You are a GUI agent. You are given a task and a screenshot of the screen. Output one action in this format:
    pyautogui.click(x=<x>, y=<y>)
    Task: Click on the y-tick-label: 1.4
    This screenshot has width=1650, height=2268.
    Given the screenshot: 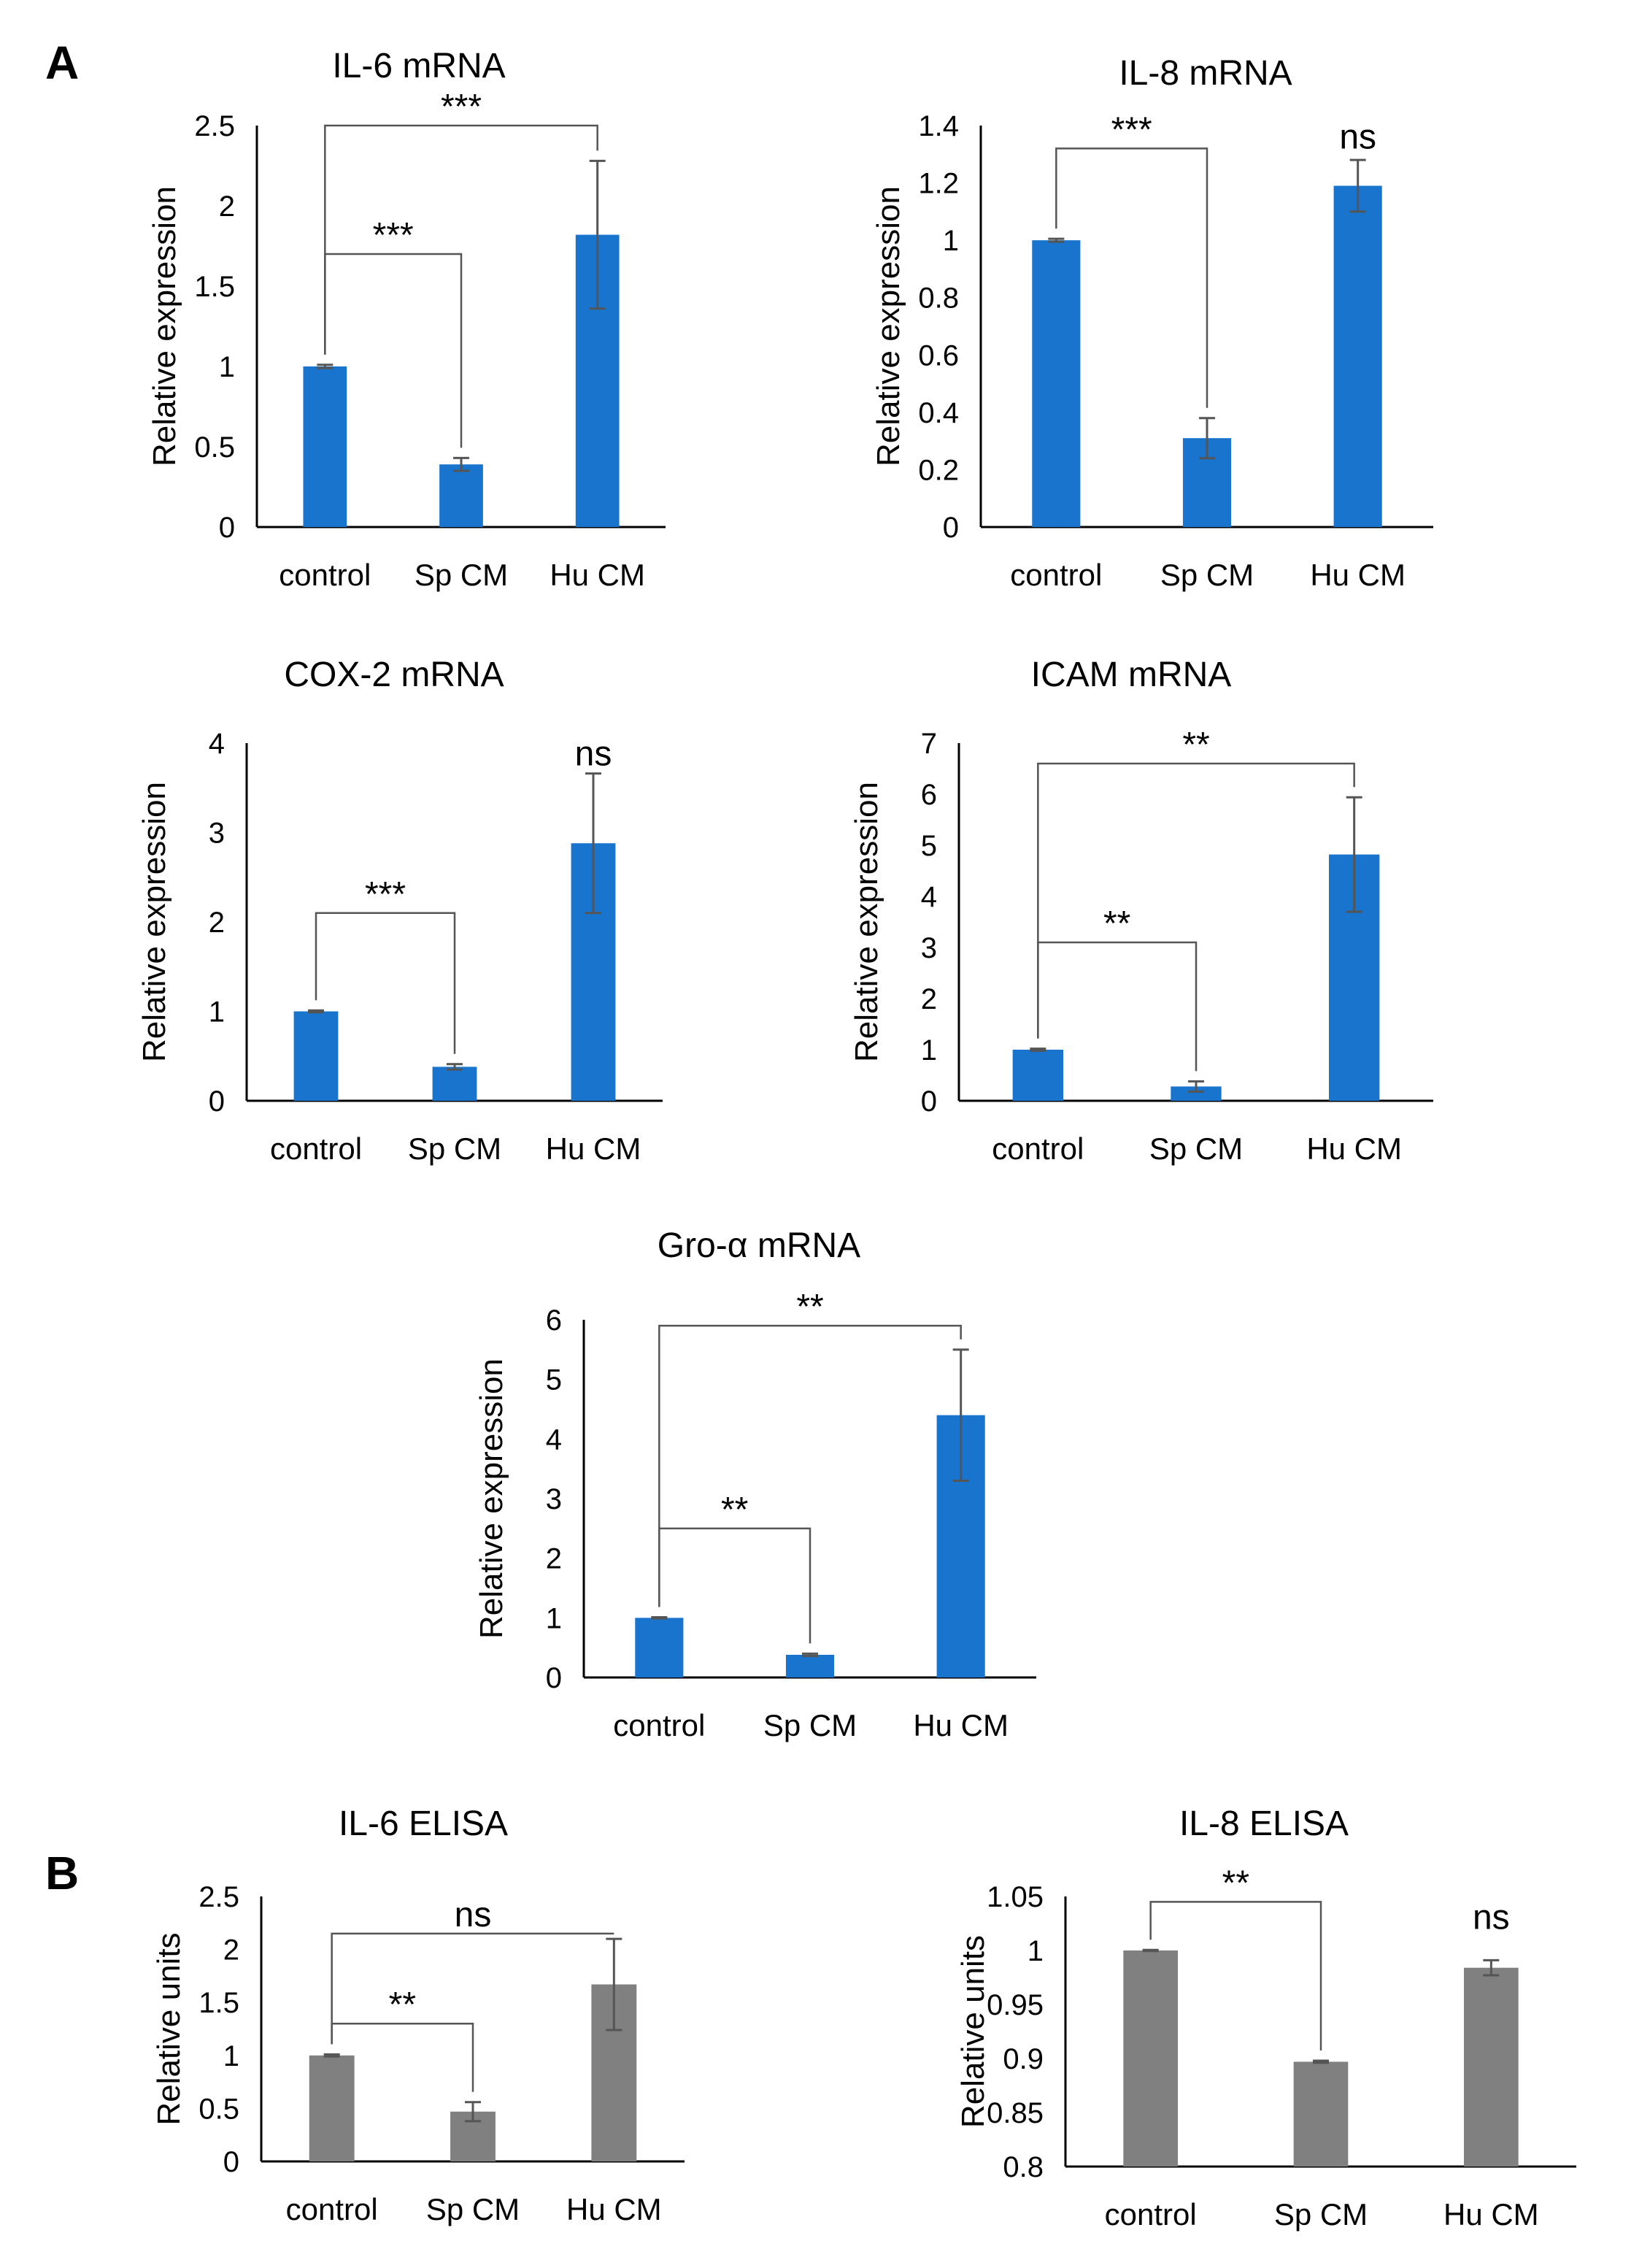 What is the action you would take?
    pyautogui.click(x=938, y=126)
    